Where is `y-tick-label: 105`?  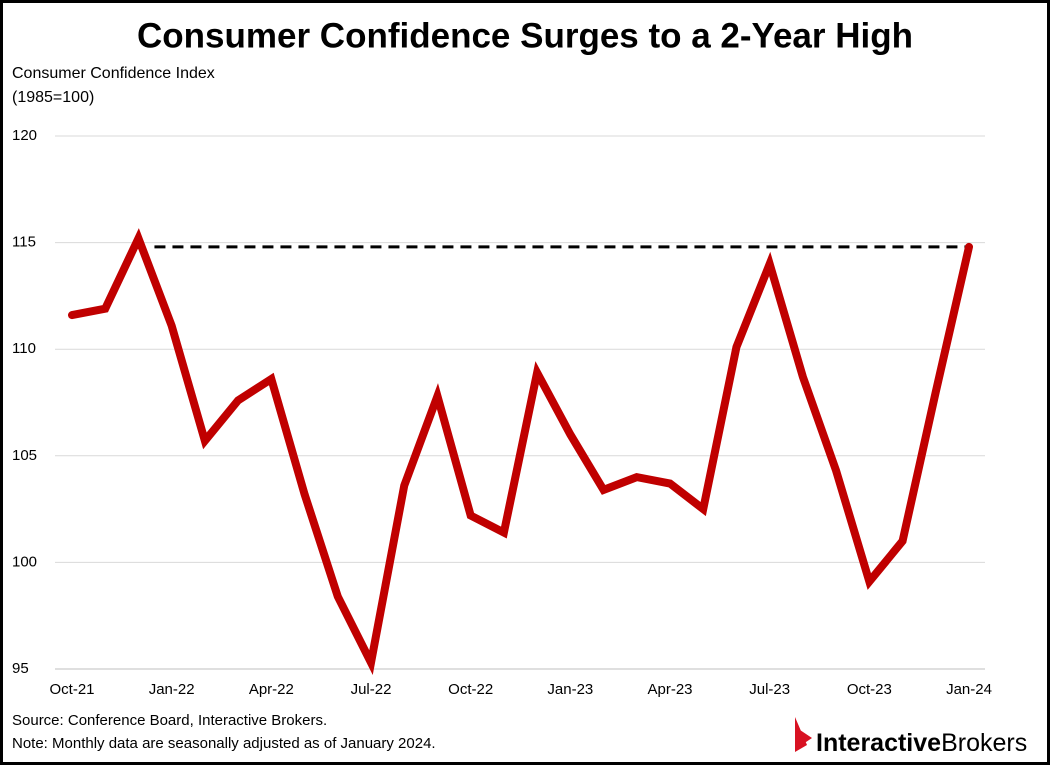
y-tick-label: 105 is located at coordinates (24, 455).